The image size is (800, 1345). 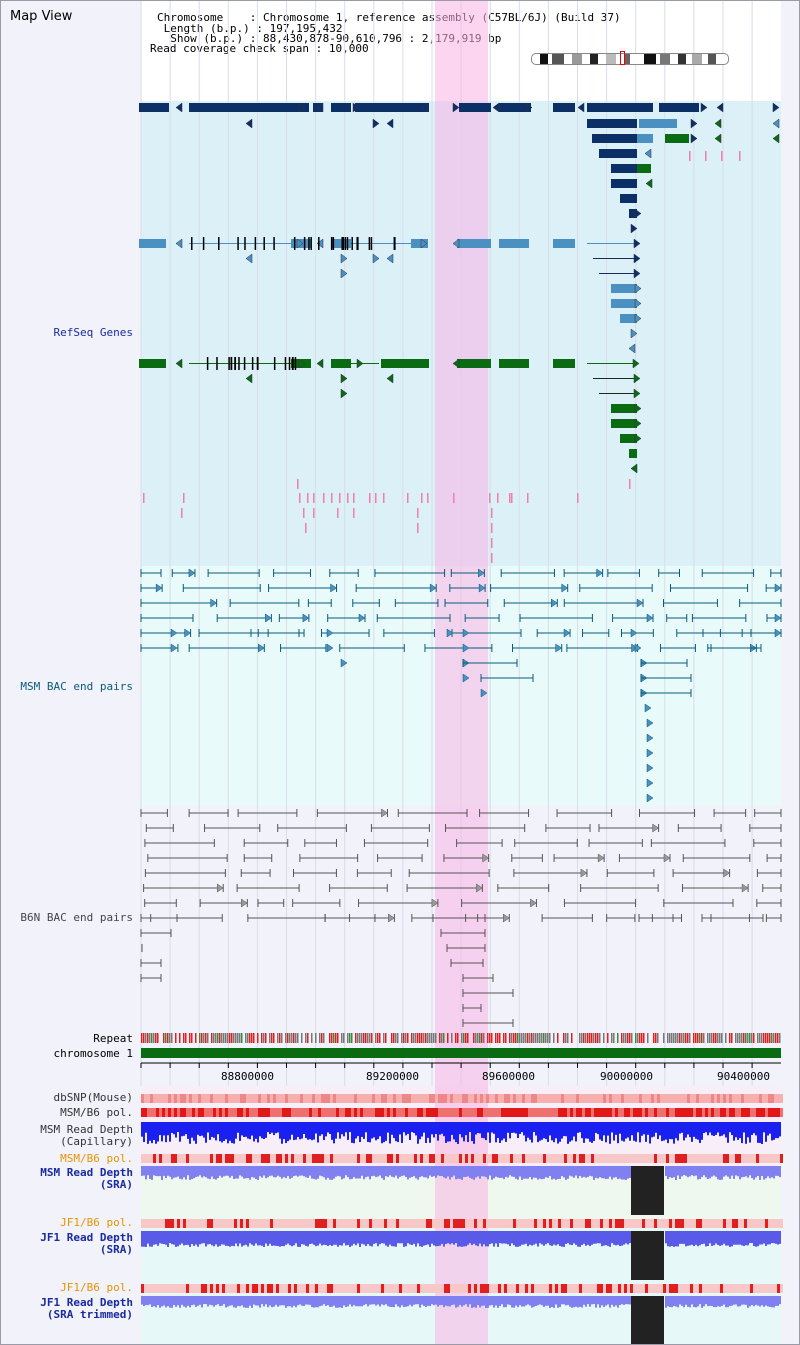 What do you see at coordinates (630, 59) in the screenshot?
I see `chromosome-ideogram` at bounding box center [630, 59].